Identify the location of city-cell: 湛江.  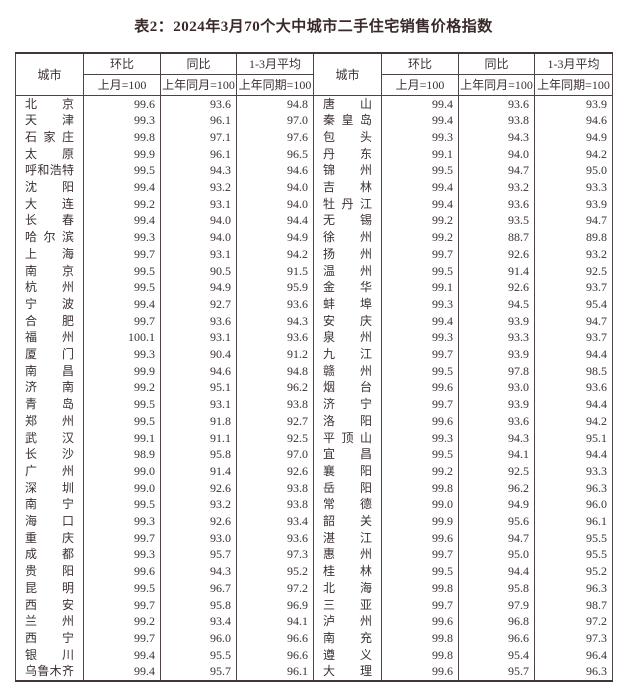
(347, 538).